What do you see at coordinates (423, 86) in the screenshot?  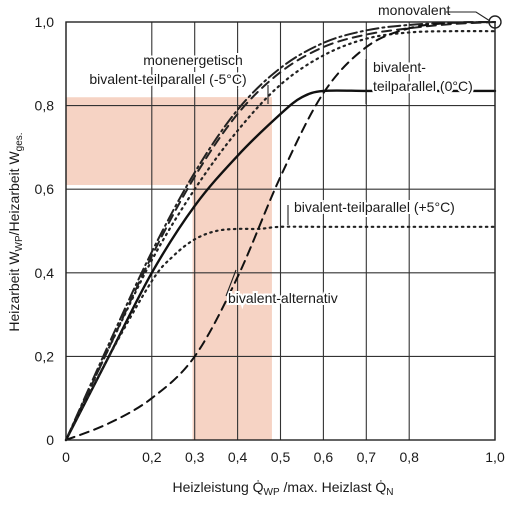 I see `annotation-teilparallel-0-c: teilparallel (0°C)` at bounding box center [423, 86].